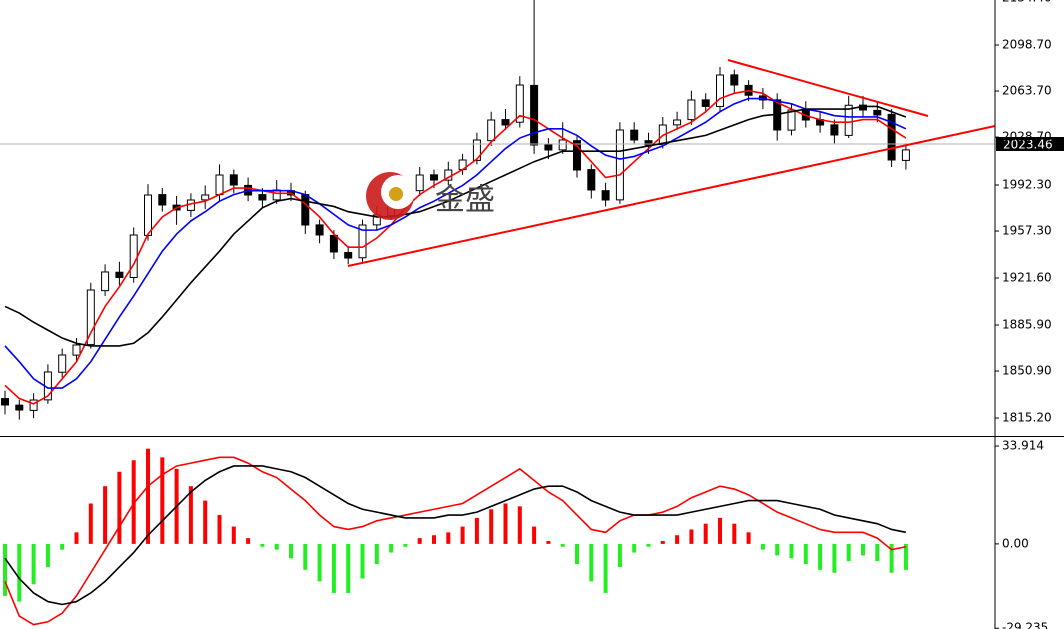 This screenshot has width=1064, height=629. I want to click on y-tick-label: 1885.90, so click(1027, 325).